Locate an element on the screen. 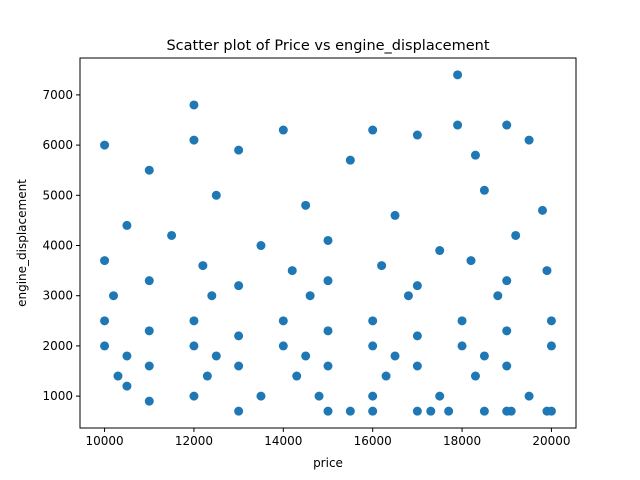 The height and width of the screenshot is (480, 640). x-tick-label: 12000 is located at coordinates (194, 441).